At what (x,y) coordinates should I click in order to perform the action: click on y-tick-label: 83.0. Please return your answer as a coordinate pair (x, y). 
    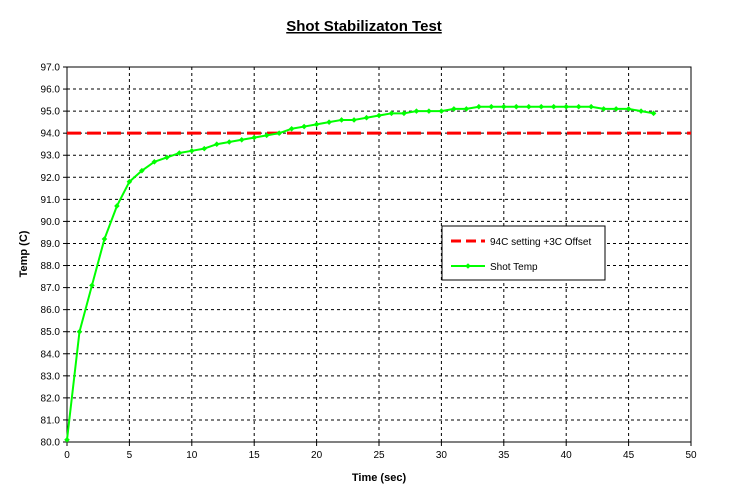
    Looking at the image, I should click on (51, 376).